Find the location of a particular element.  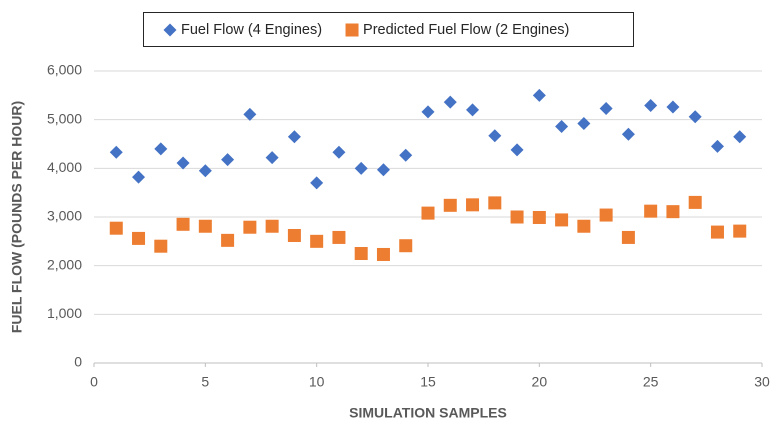

x-axis-title: SIMULATION SAMPLES is located at coordinates (428, 413).